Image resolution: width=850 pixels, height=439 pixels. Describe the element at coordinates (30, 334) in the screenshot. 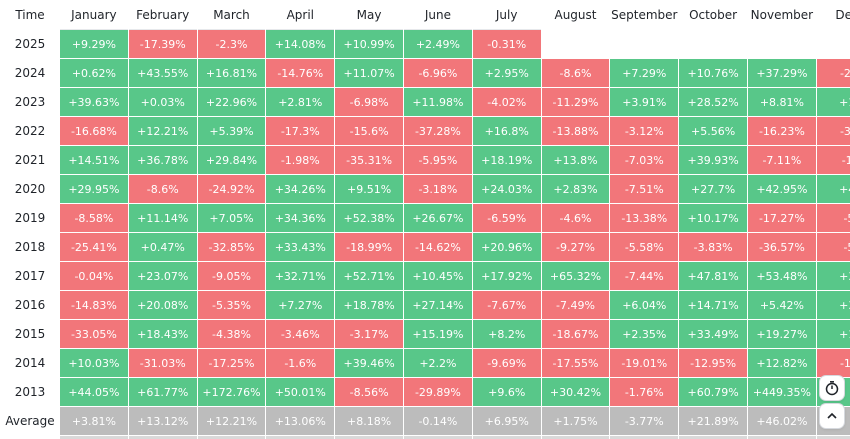

I see `row-label: 2015` at that location.